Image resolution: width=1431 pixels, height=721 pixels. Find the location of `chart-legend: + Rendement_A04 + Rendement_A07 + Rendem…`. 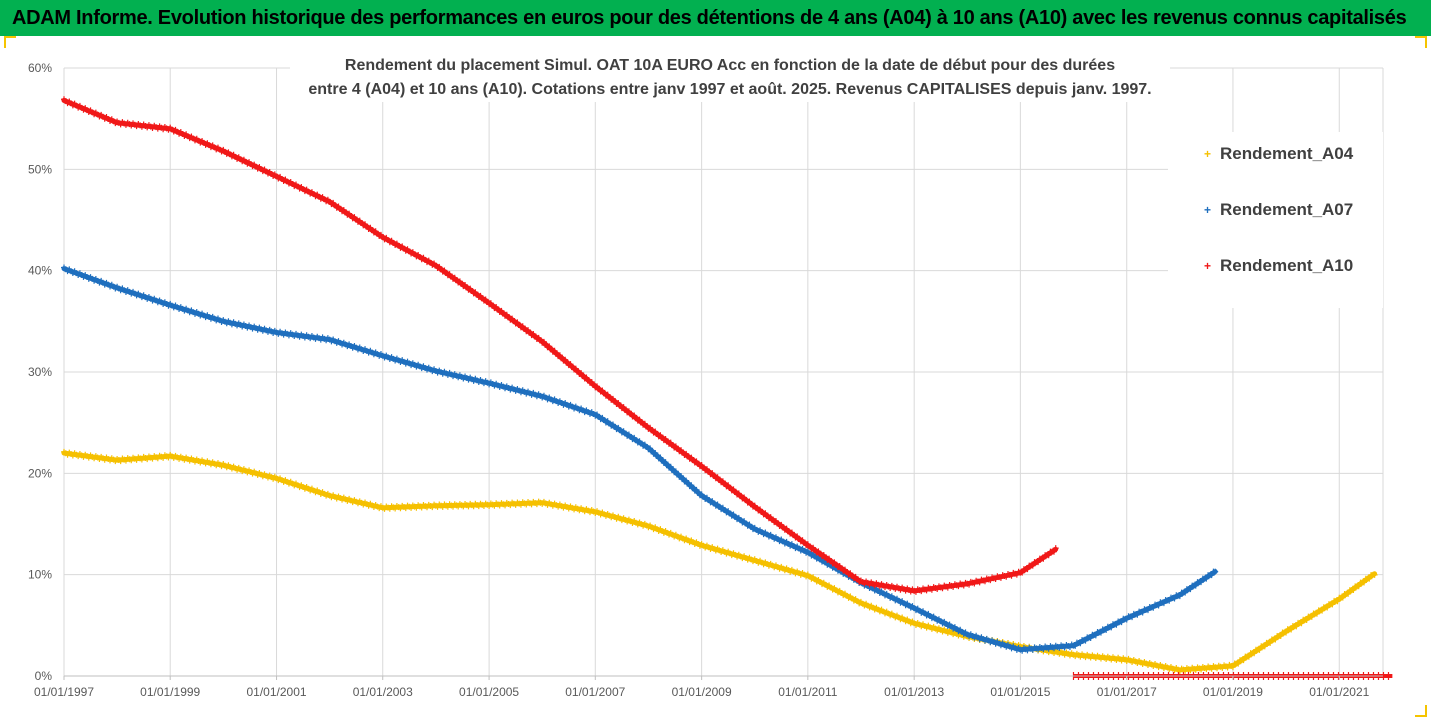

chart-legend: + Rendement_A04 + Rendement_A07 + Rendem… is located at coordinates (1275, 220).